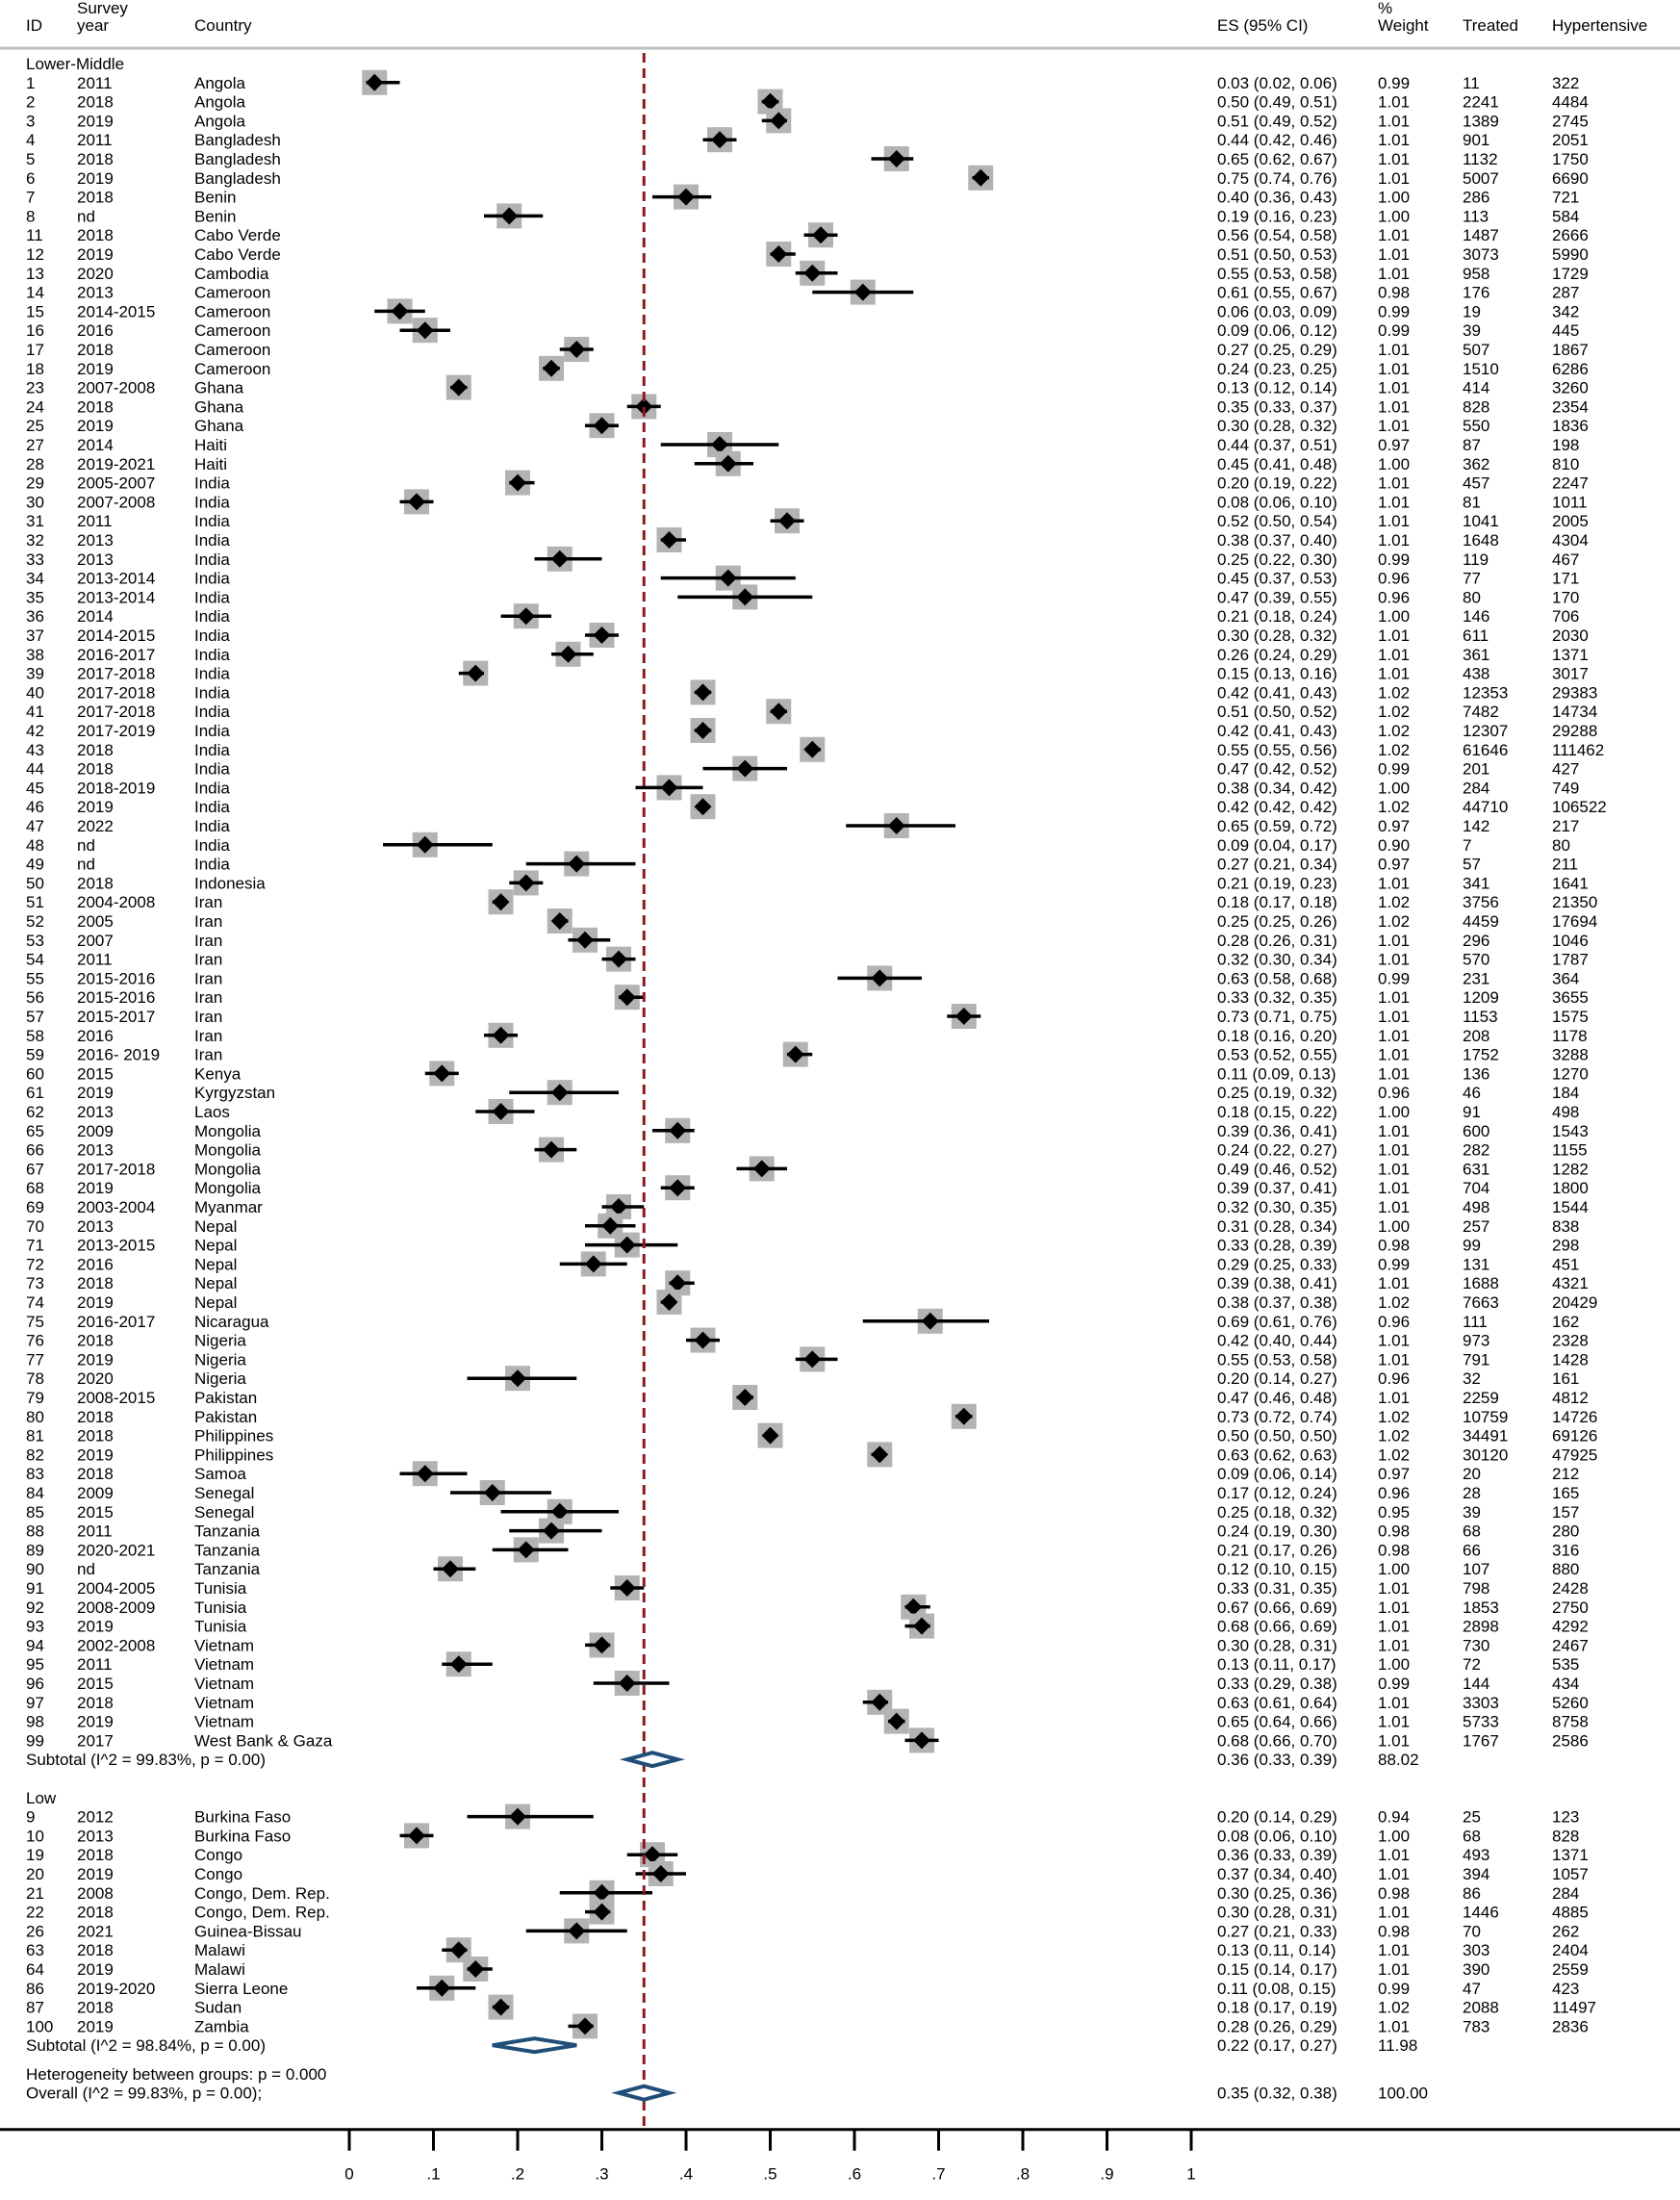  Describe the element at coordinates (1570, 1036) in the screenshot. I see `study-hypertensive: 1178` at that location.